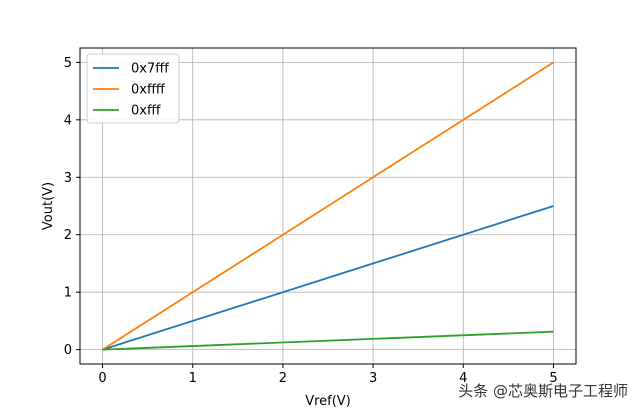 Image resolution: width=640 pixels, height=409 pixels. I want to click on legend: 0x7fff 0xffff 0xfff, so click(133, 88).